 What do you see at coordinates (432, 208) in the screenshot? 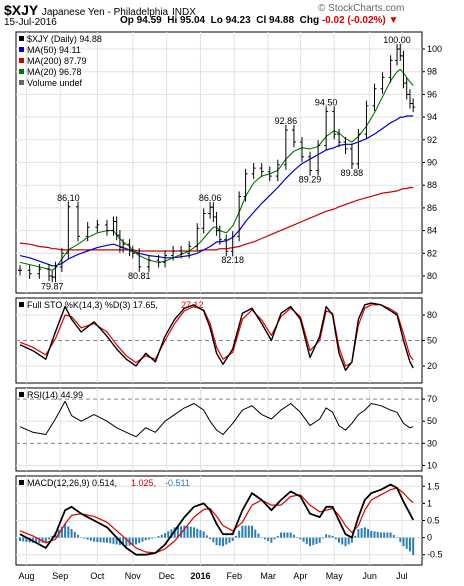
I see `y-tick-label: 86` at bounding box center [432, 208].